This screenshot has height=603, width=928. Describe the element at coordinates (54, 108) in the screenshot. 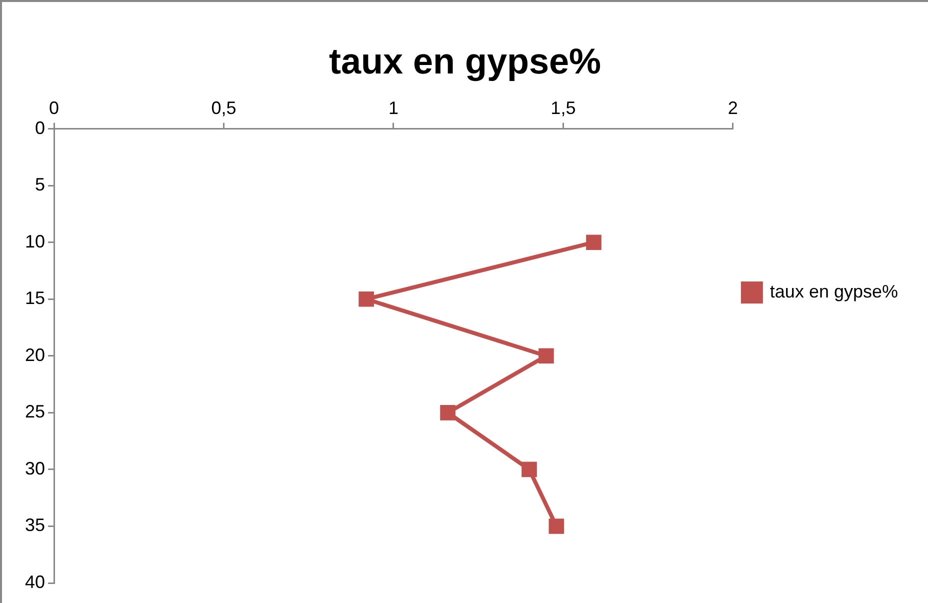

I see `x-tick-label: 0` at that location.